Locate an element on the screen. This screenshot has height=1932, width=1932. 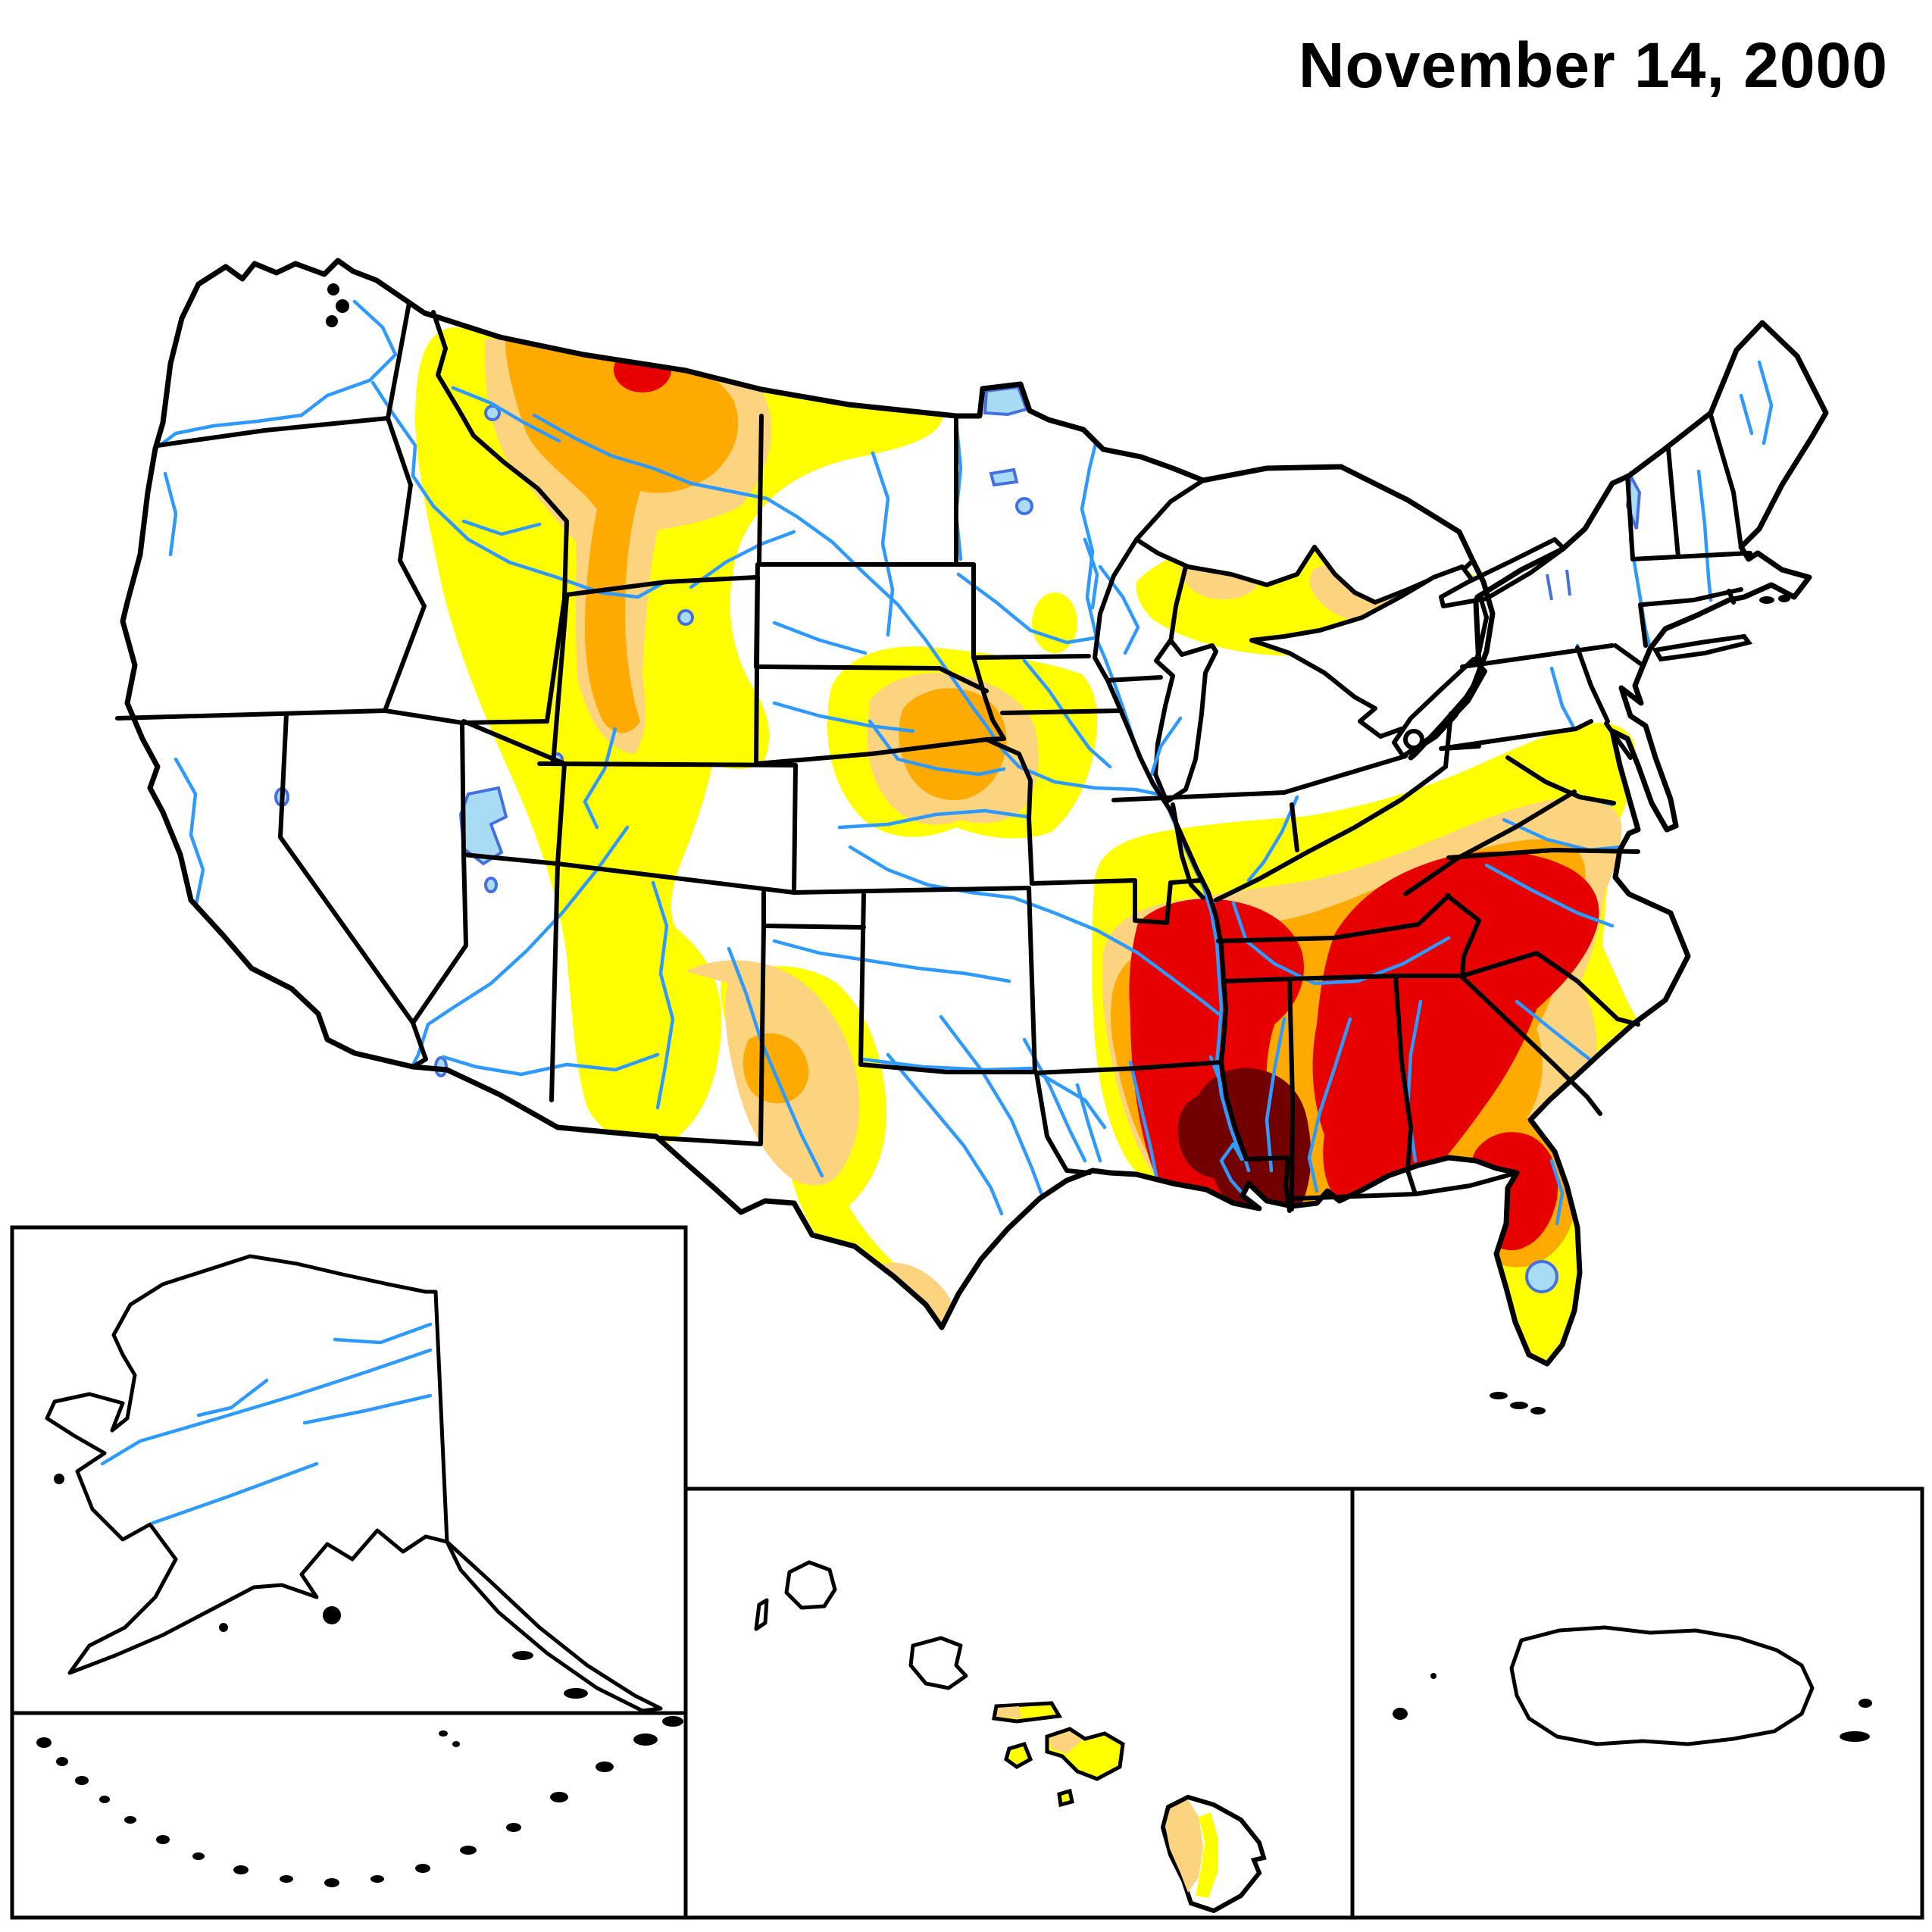
great-lakes is located at coordinates (1350, 634).